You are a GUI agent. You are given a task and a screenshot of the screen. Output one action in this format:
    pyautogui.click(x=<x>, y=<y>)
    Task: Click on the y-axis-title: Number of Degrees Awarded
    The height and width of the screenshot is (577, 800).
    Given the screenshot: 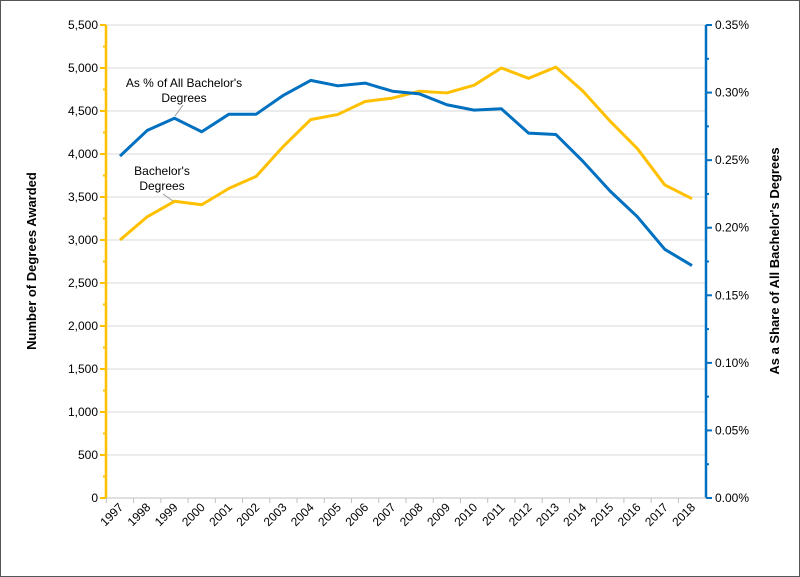 What is the action you would take?
    pyautogui.click(x=31, y=261)
    